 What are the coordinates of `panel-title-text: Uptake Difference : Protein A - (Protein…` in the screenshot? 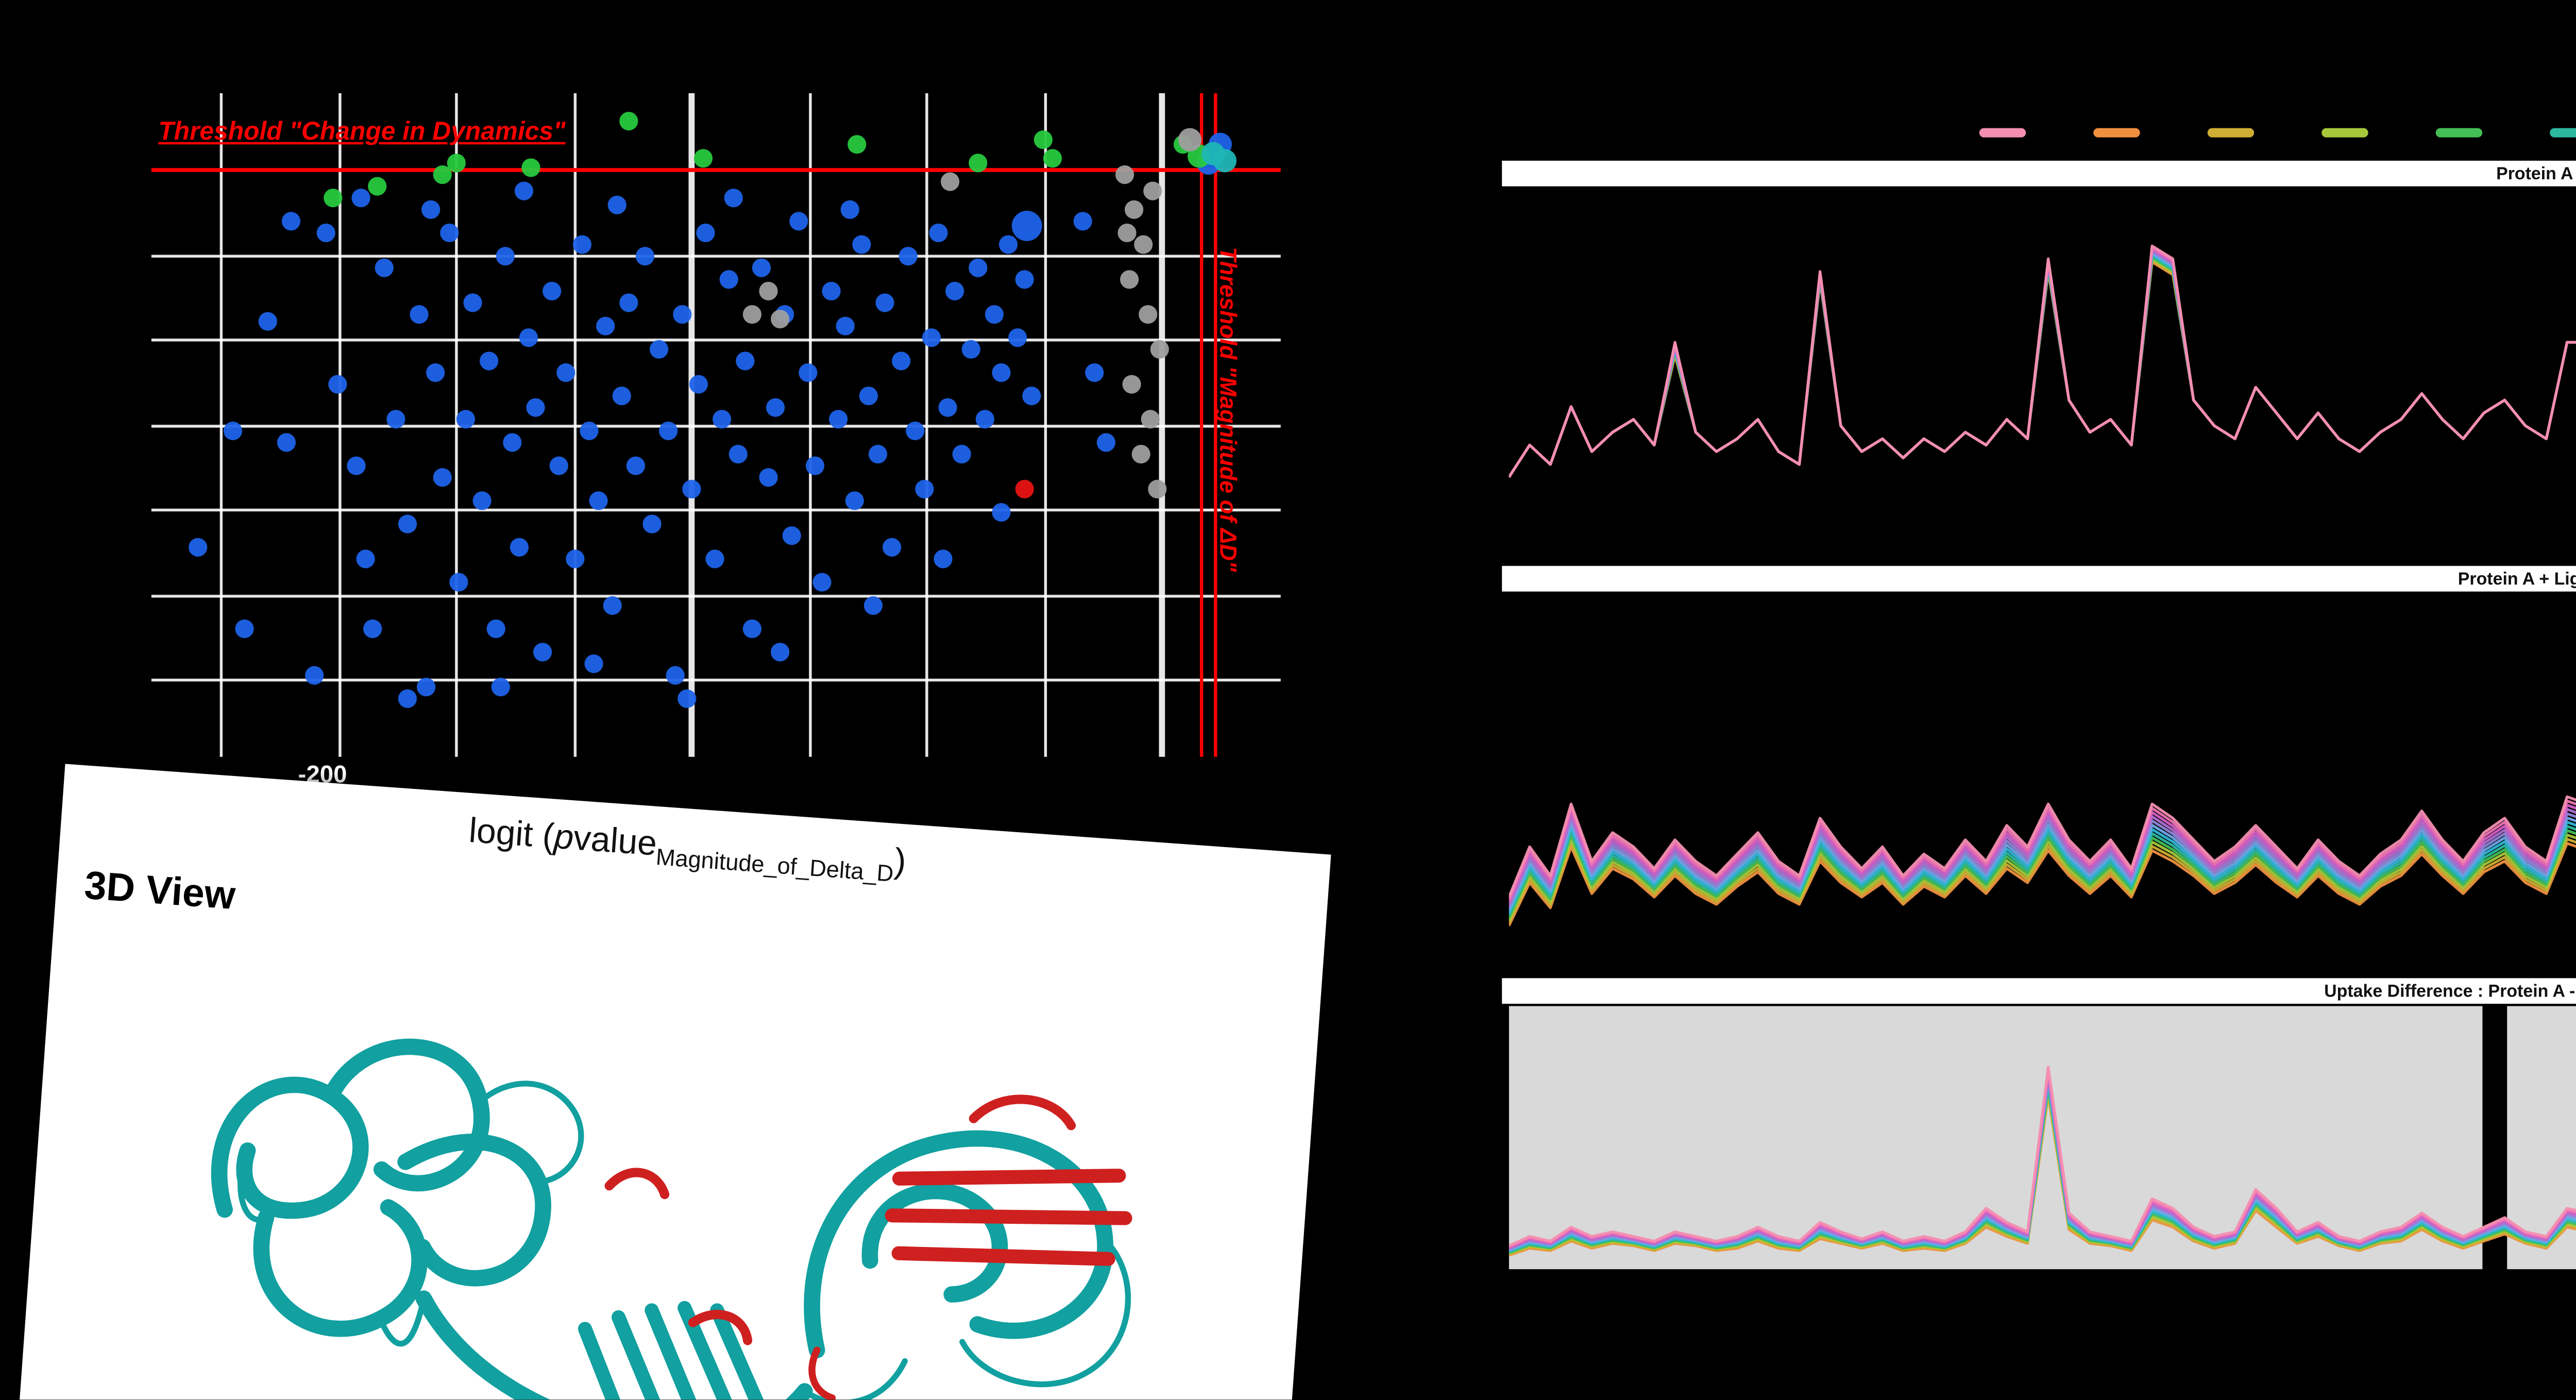 It's located at (2450, 991).